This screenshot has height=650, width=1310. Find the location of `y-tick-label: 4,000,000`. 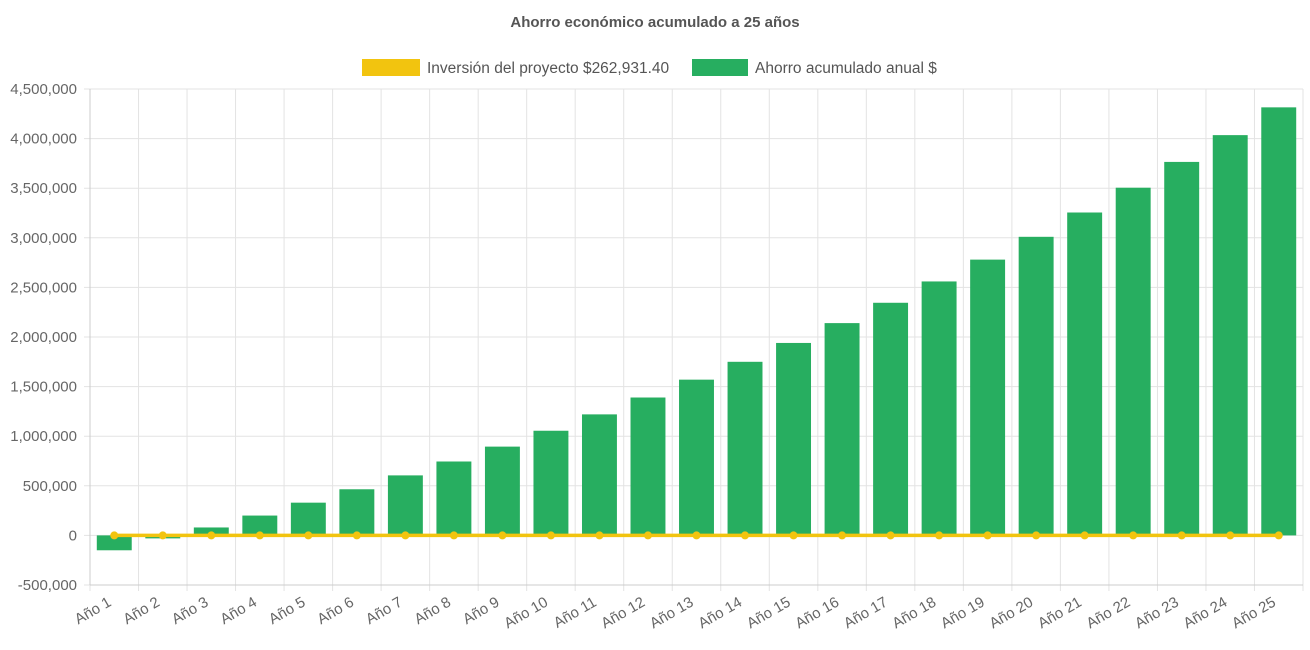

y-tick-label: 4,000,000 is located at coordinates (43, 139).